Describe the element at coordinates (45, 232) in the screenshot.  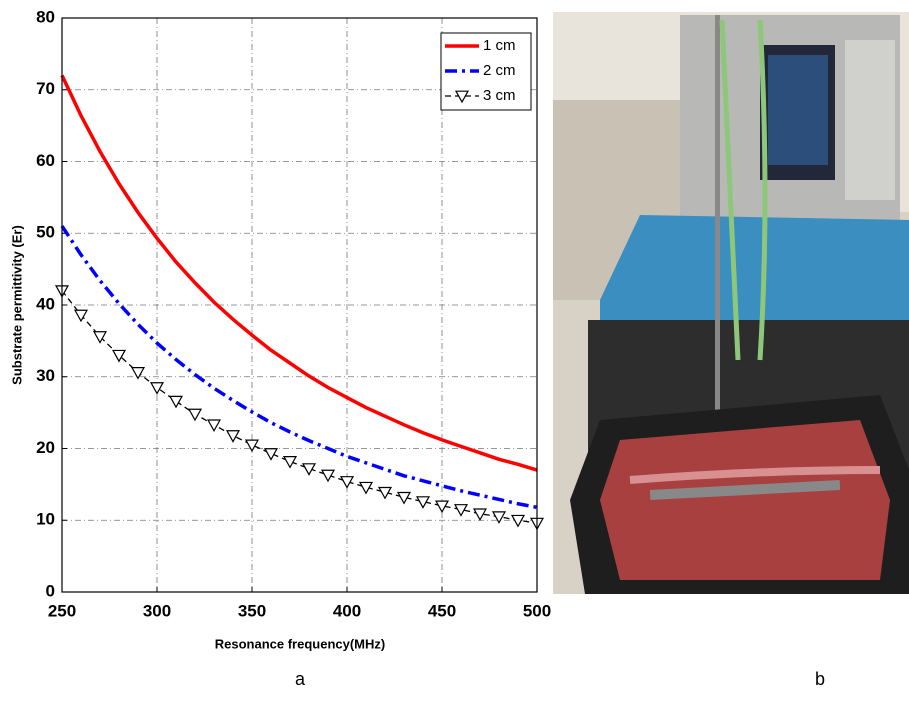
I see `y-tick-label: 50` at that location.